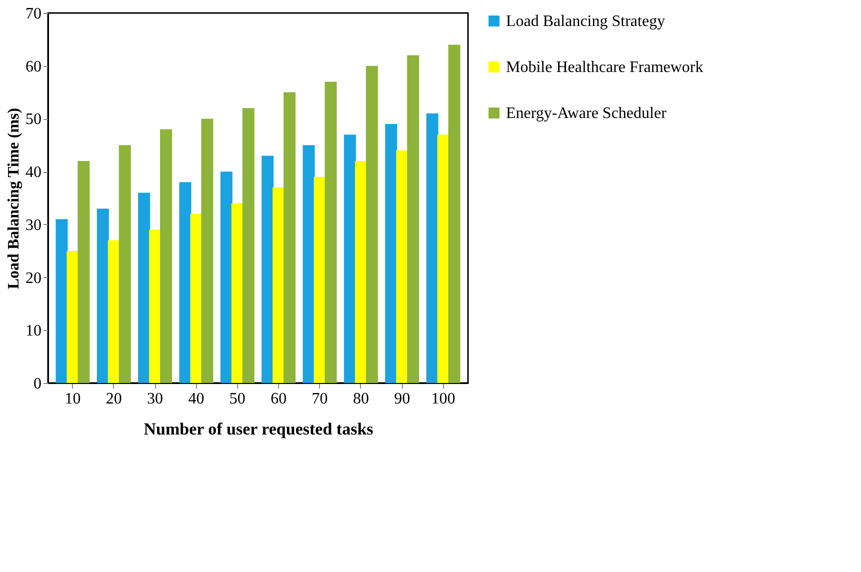 This screenshot has height=572, width=861. Describe the element at coordinates (14, 199) in the screenshot. I see `y-axis-title: Load Balancing Time (ms)` at that location.